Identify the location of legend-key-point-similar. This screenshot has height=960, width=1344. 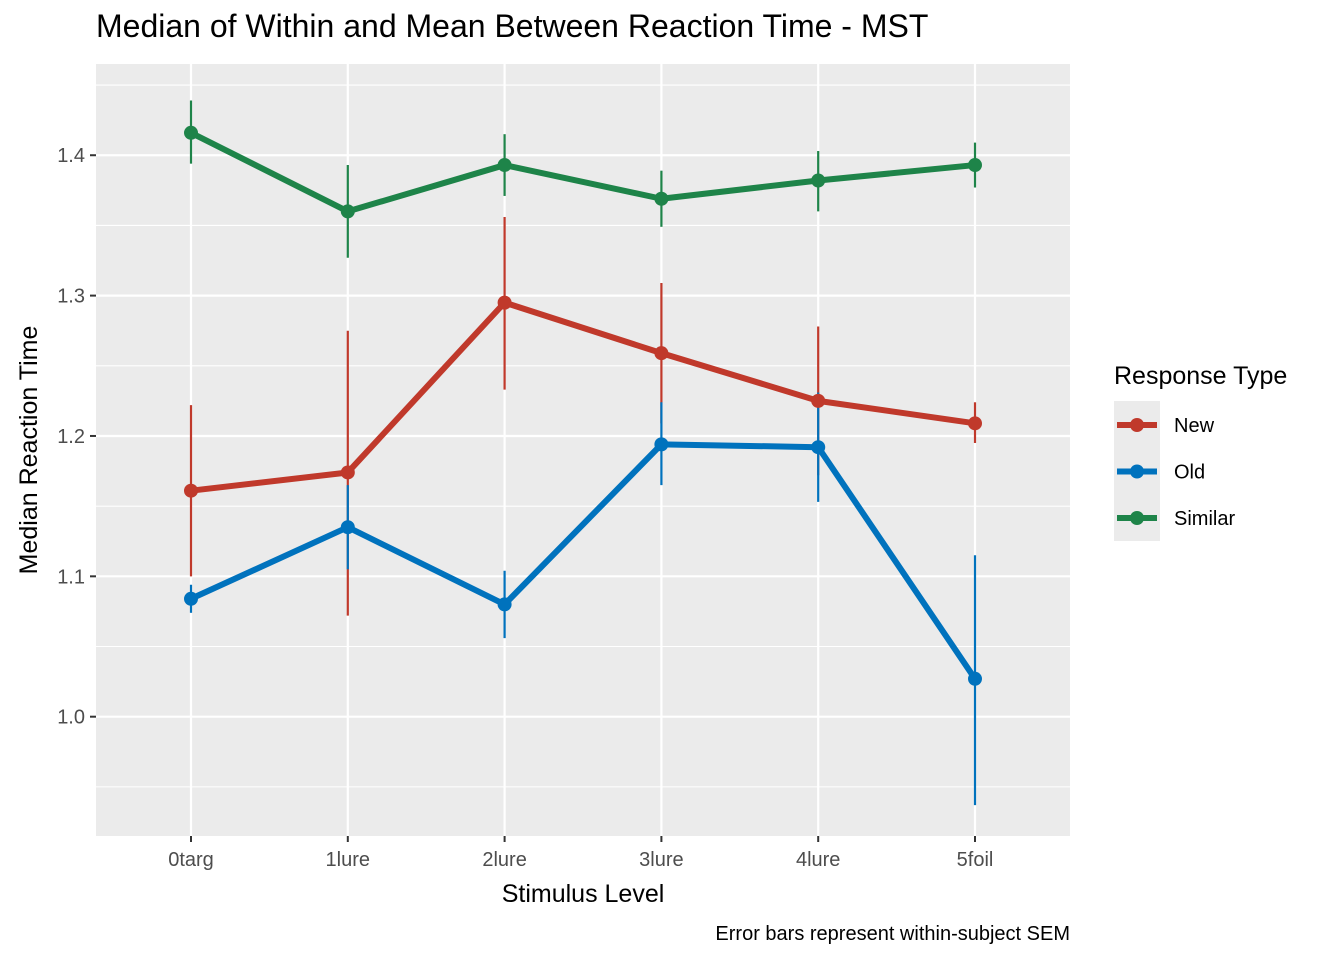
(1137, 518).